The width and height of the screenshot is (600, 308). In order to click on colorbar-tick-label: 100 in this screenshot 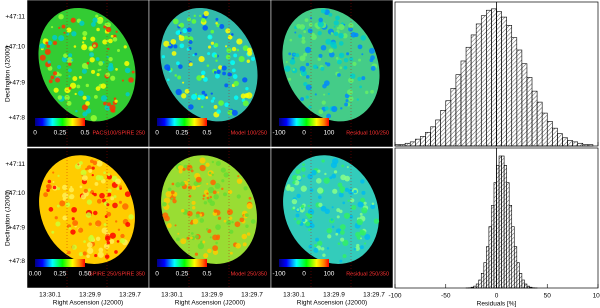, I will do `click(329, 274)`.